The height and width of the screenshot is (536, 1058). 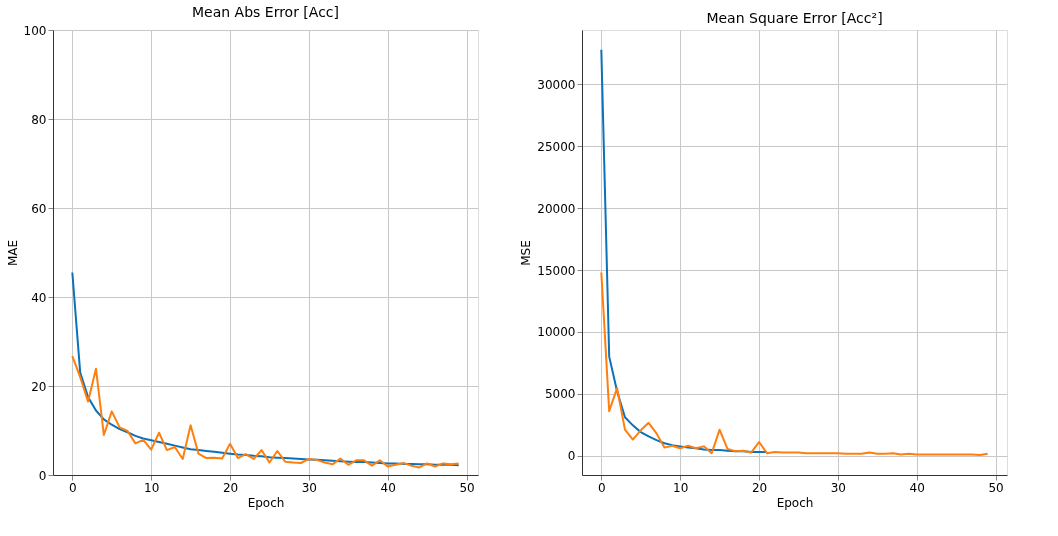 I want to click on y-tick-label: 30000, so click(x=556, y=84).